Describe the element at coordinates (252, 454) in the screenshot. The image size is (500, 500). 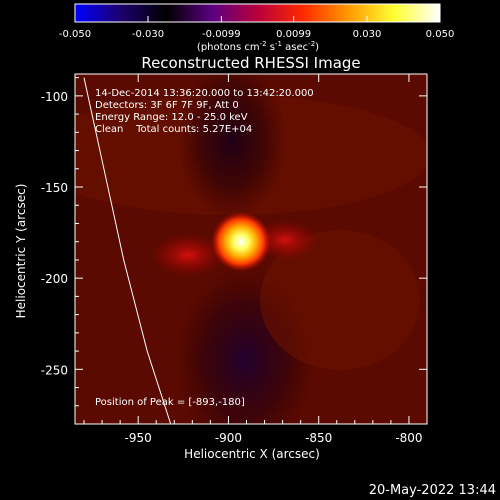
I see `x-axis-label: Heliocentric X (arcsec)` at that location.